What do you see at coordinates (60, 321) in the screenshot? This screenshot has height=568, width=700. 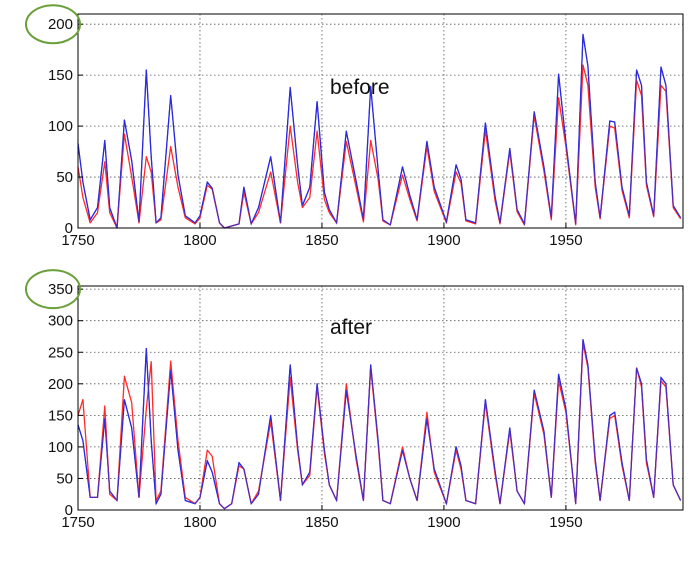 I see `y-tick-label: 300` at bounding box center [60, 321].